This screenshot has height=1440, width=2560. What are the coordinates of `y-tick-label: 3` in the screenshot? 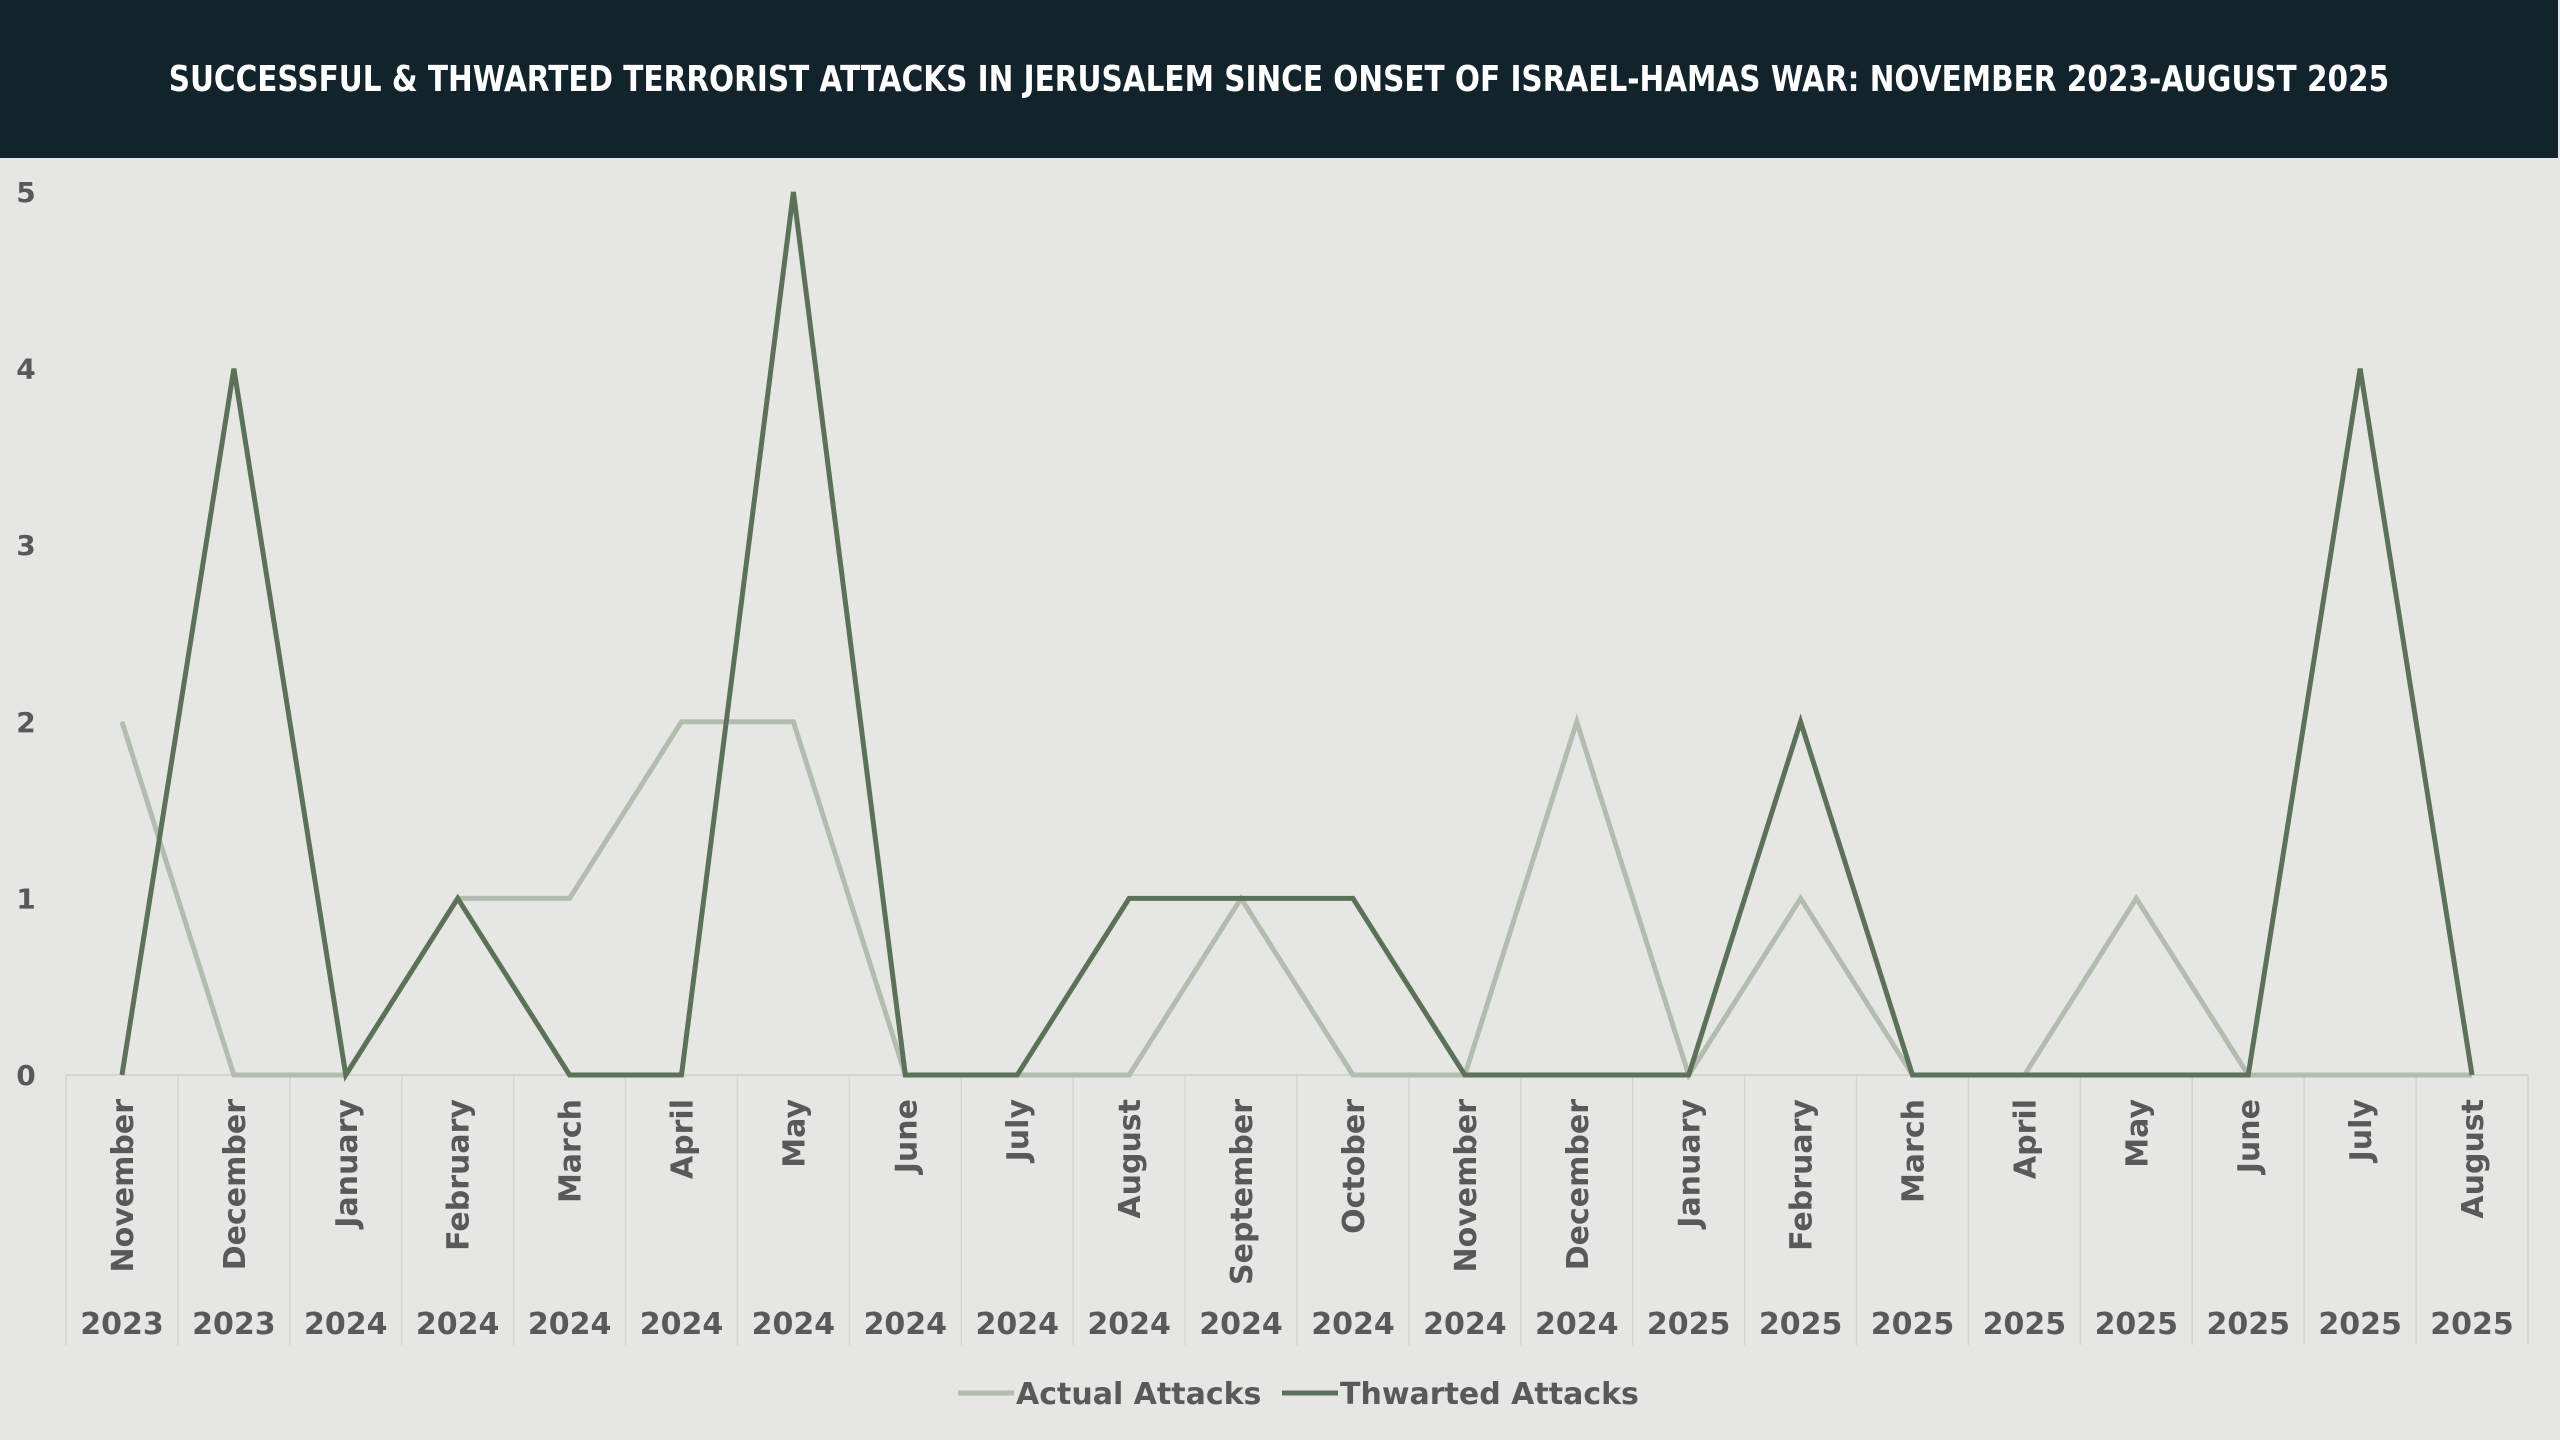 It's located at (25, 545).